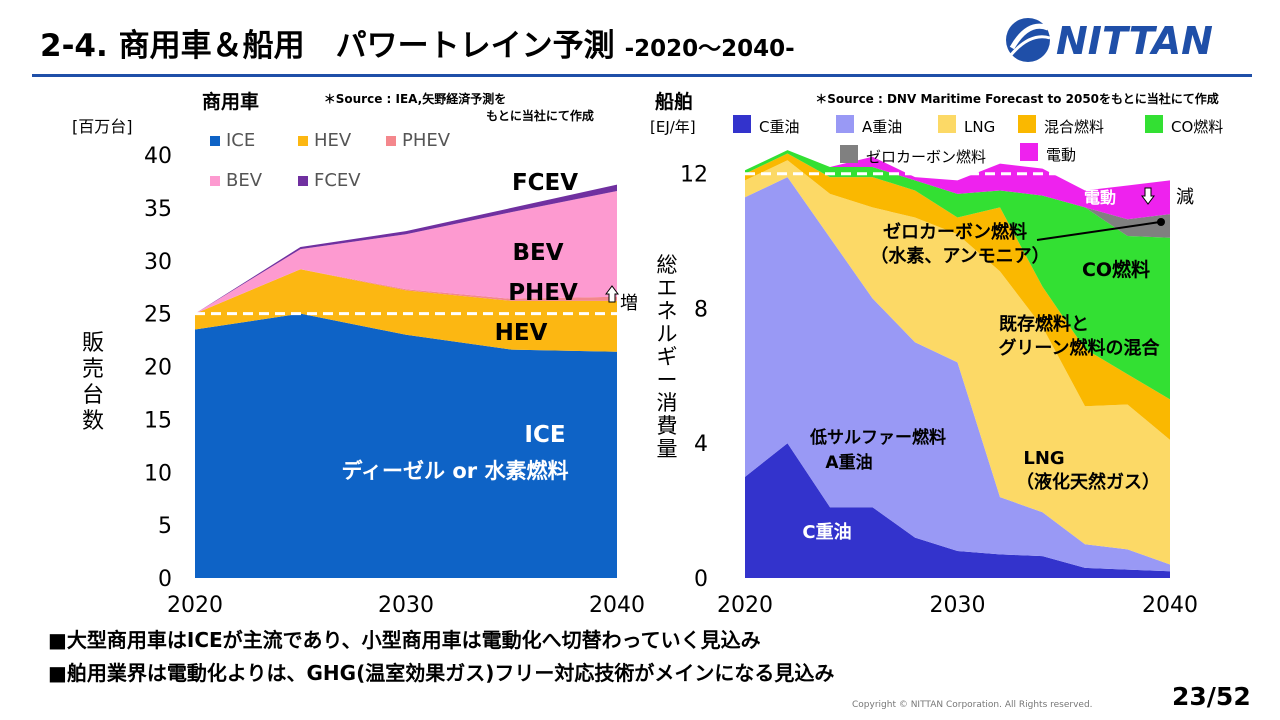 The width and height of the screenshot is (1280, 720). What do you see at coordinates (1028, 40) in the screenshot?
I see `logo-mark-icon` at bounding box center [1028, 40].